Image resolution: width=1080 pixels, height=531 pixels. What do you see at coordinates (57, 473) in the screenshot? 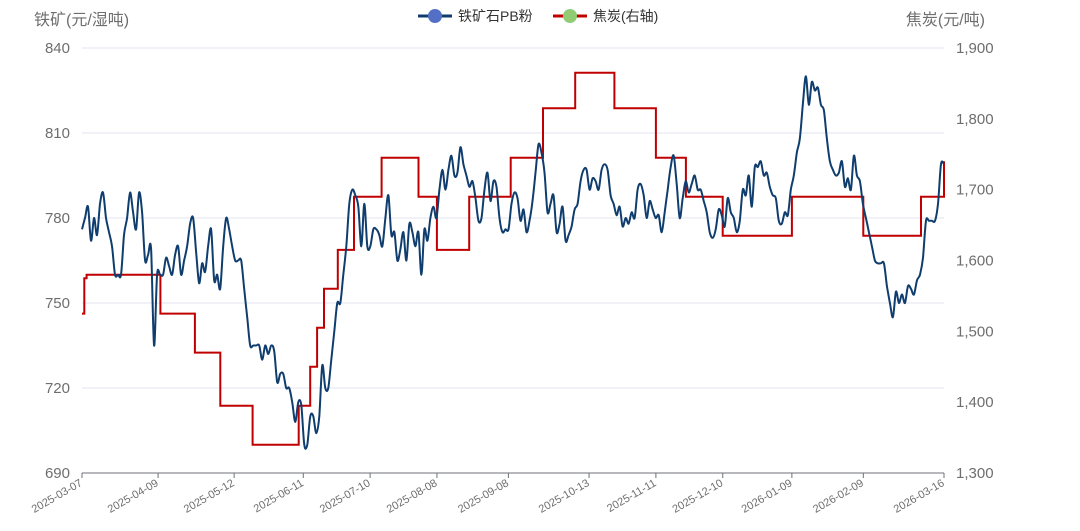
I see `left-y-tick-label: 690` at bounding box center [57, 473].